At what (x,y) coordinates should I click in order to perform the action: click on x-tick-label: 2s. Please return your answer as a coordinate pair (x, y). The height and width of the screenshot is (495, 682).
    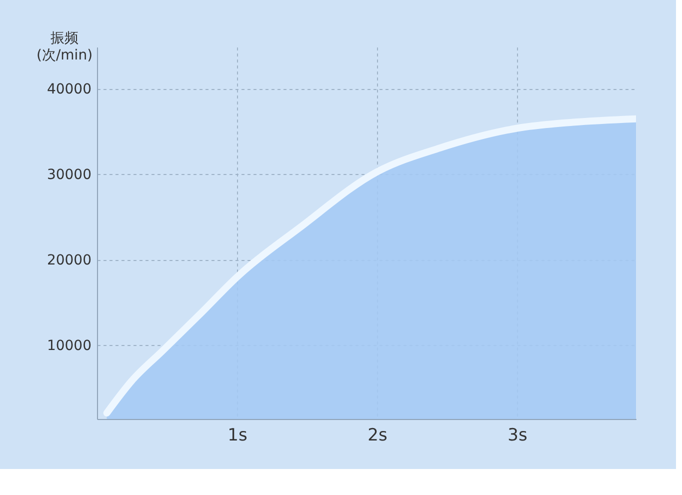
    Looking at the image, I should click on (378, 436).